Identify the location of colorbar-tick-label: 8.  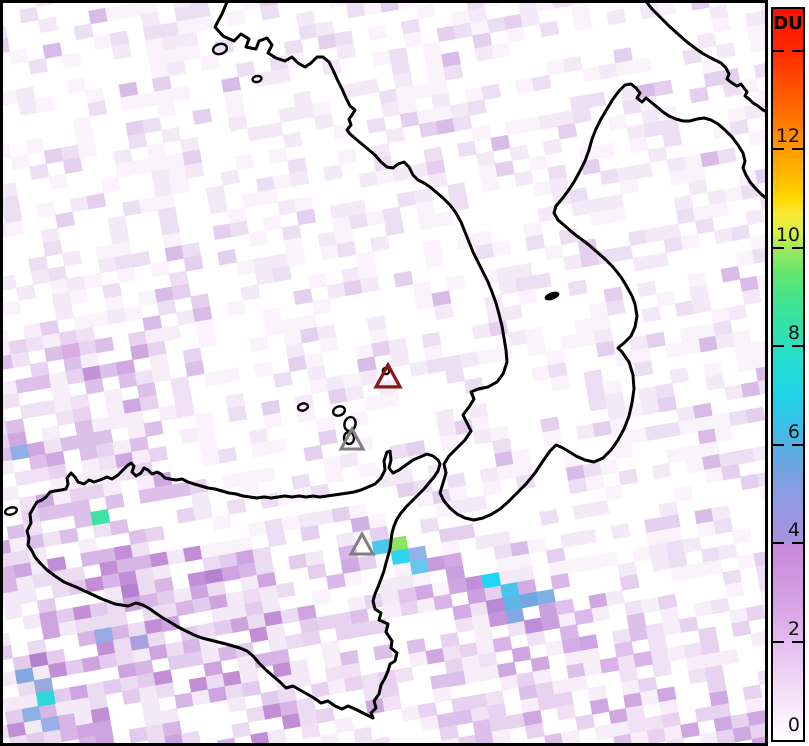
(793, 333).